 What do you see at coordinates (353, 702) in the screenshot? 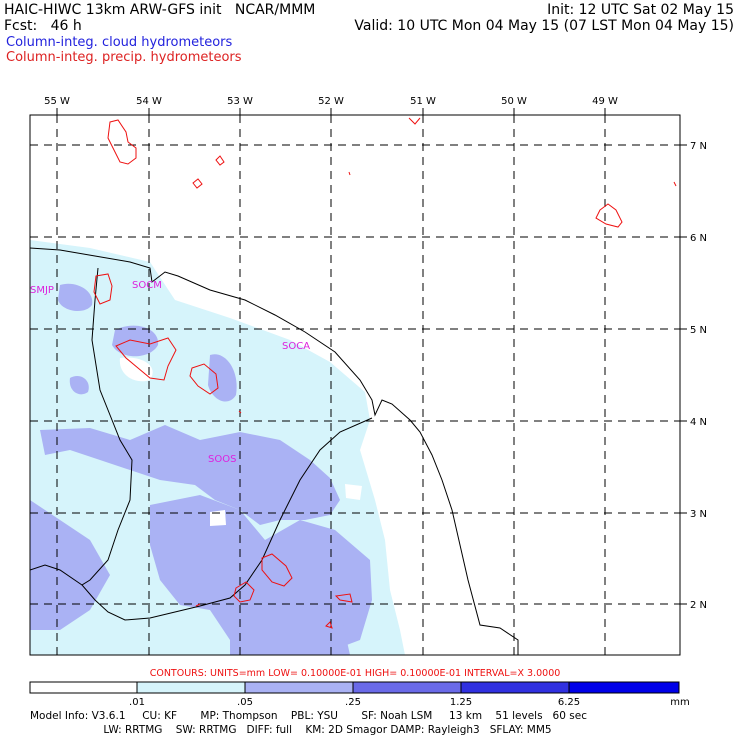
I see `colorbar-tick: .25` at bounding box center [353, 702].